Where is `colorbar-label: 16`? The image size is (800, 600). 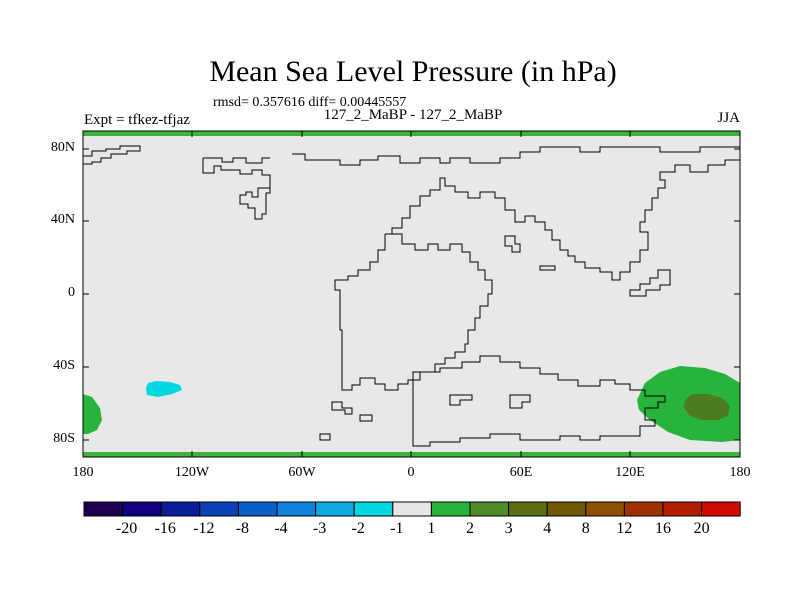 colorbar-label: 16 is located at coordinates (663, 528).